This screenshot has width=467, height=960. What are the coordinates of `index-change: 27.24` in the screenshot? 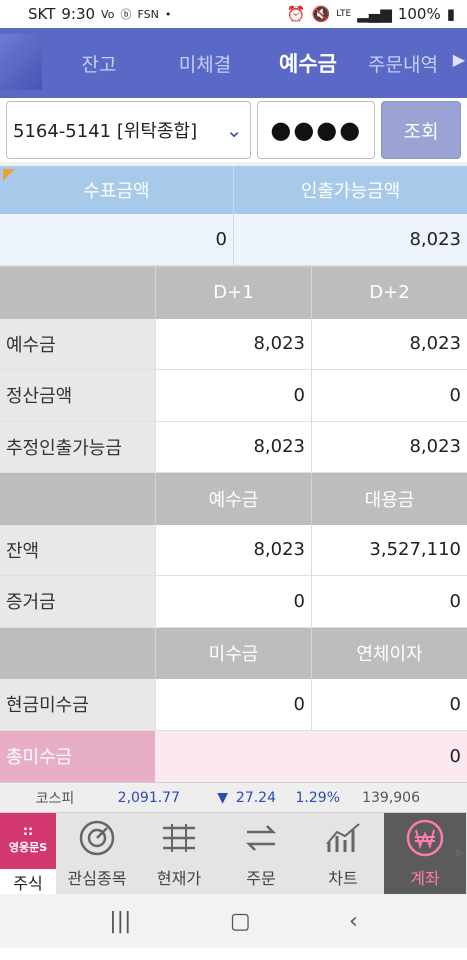 It's located at (255, 797).